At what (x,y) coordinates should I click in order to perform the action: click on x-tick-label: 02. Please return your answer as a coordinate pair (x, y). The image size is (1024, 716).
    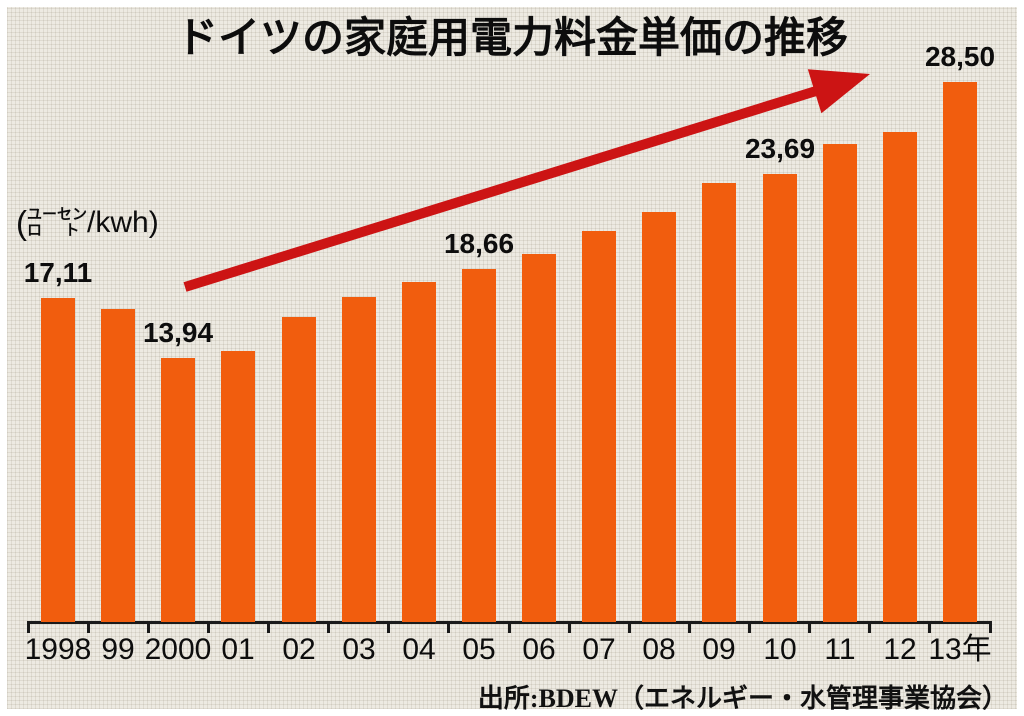
    Looking at the image, I should click on (299, 649).